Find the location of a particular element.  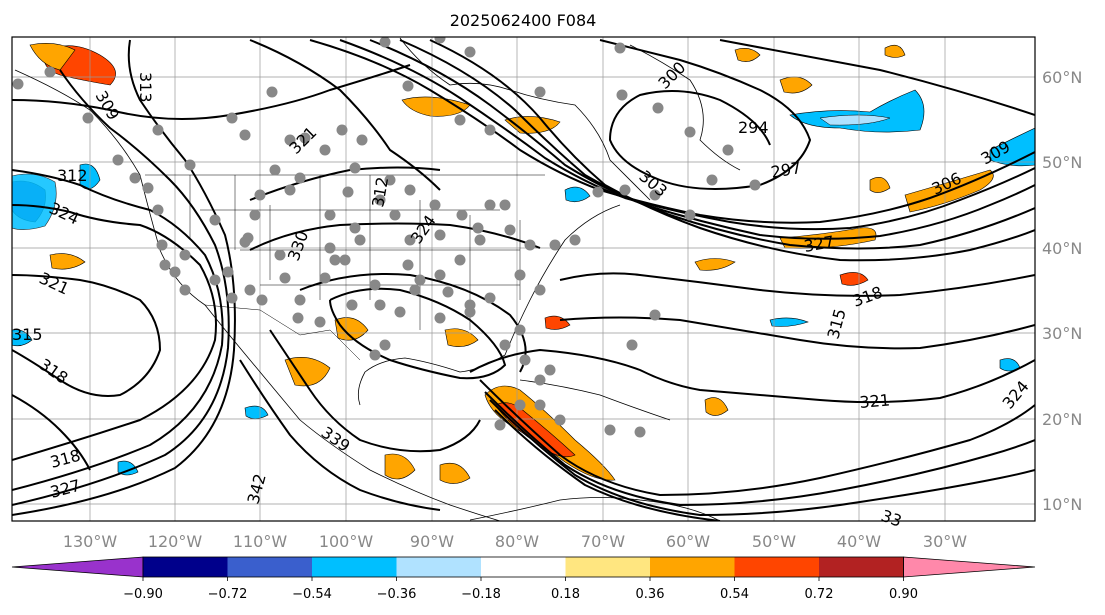

contour-label: 315 is located at coordinates (27, 334).